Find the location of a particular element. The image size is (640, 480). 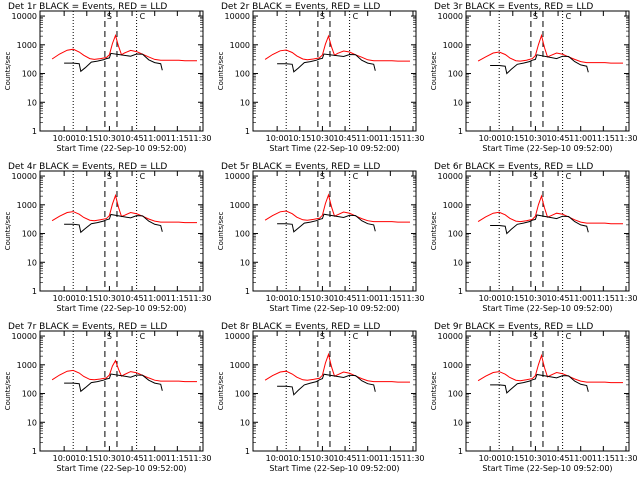

chart-title: Det 1r BLACK = Events, RED = LLD is located at coordinates (87, 7).